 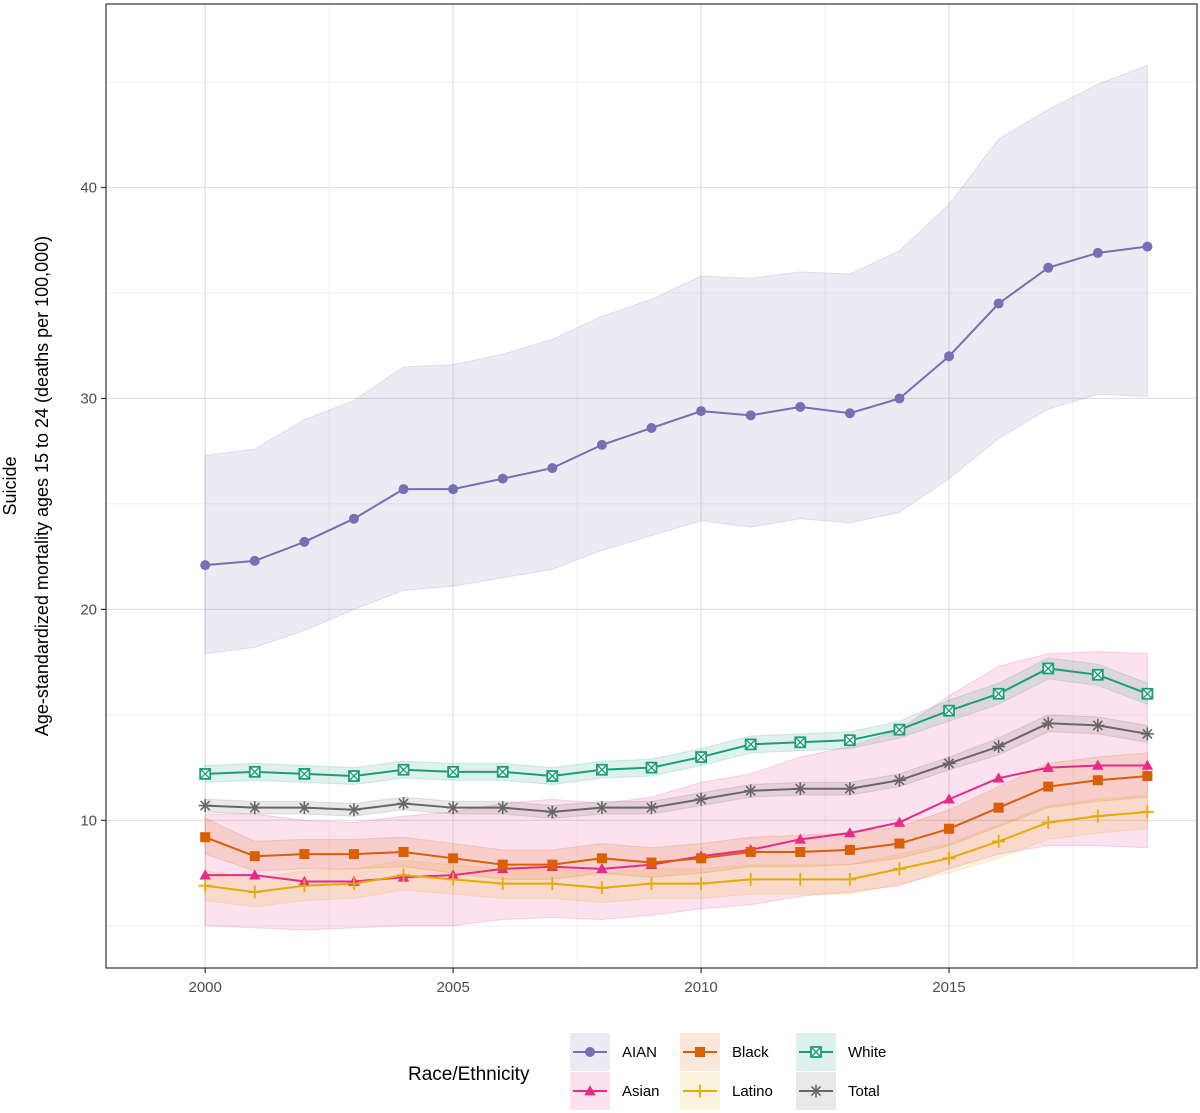 I want to click on point-white-2010, so click(x=701, y=757).